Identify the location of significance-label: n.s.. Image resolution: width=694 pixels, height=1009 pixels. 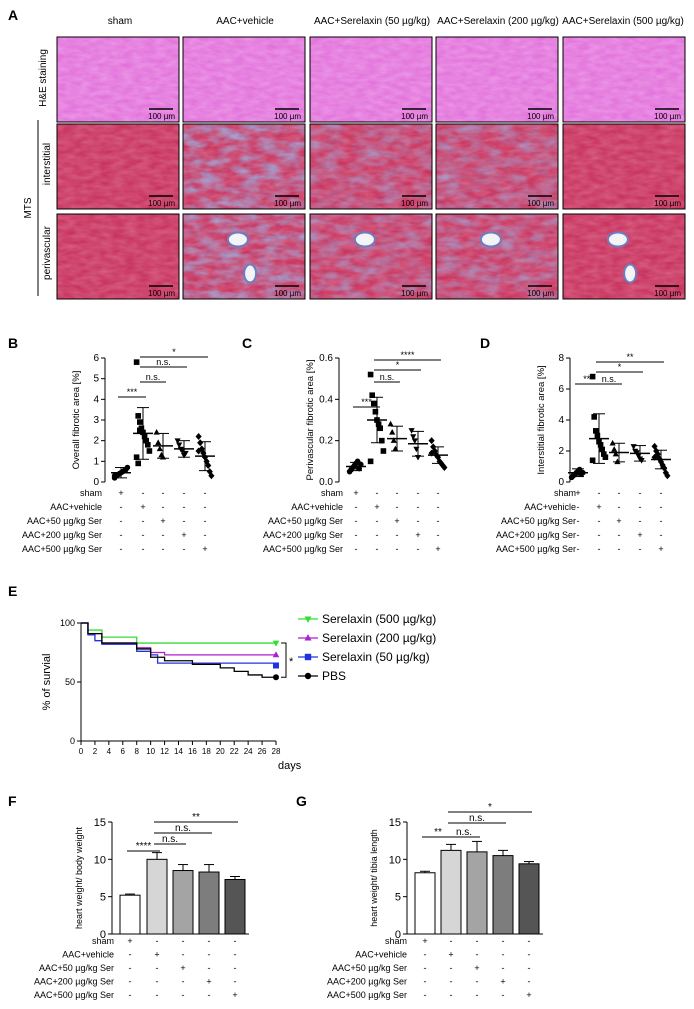
(153, 377).